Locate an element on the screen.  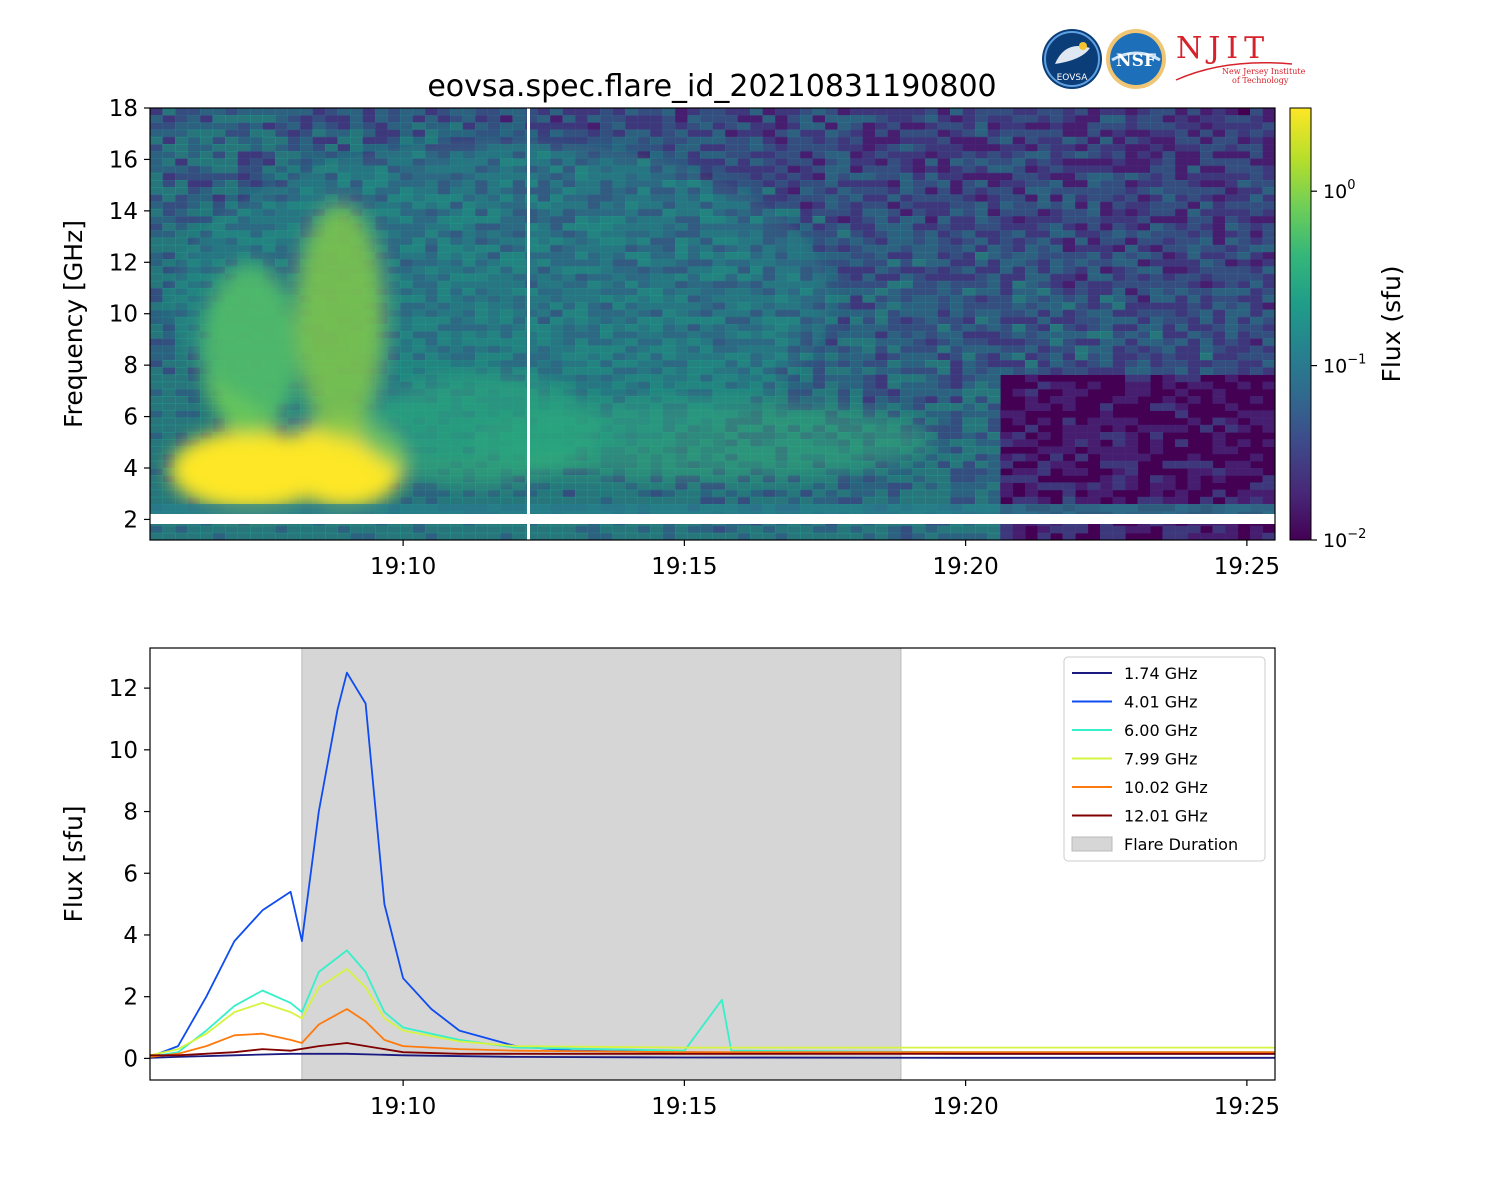
njit-logo-text: NJIT is located at coordinates (1223, 48).